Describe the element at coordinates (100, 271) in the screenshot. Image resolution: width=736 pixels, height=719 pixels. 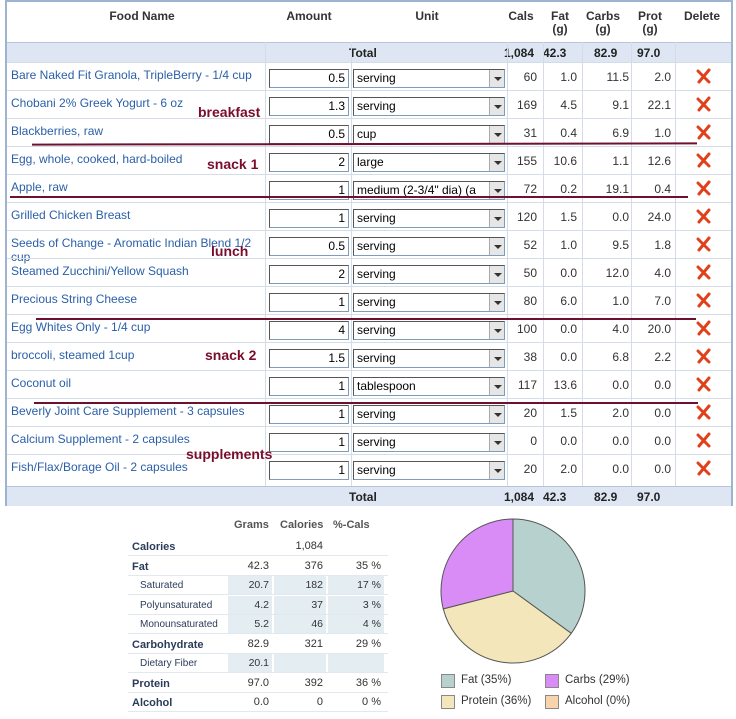
I see `food-name-link: Steamed Zucchini/Yellow Squash` at that location.